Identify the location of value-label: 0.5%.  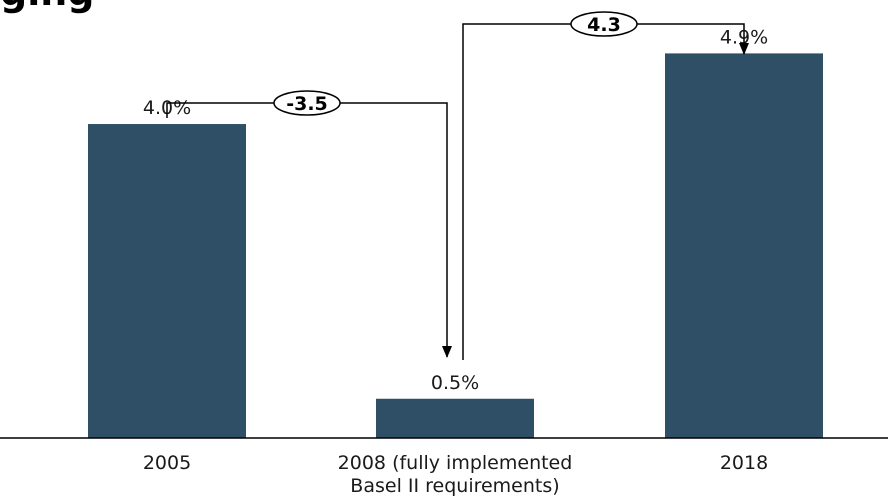
(455, 383).